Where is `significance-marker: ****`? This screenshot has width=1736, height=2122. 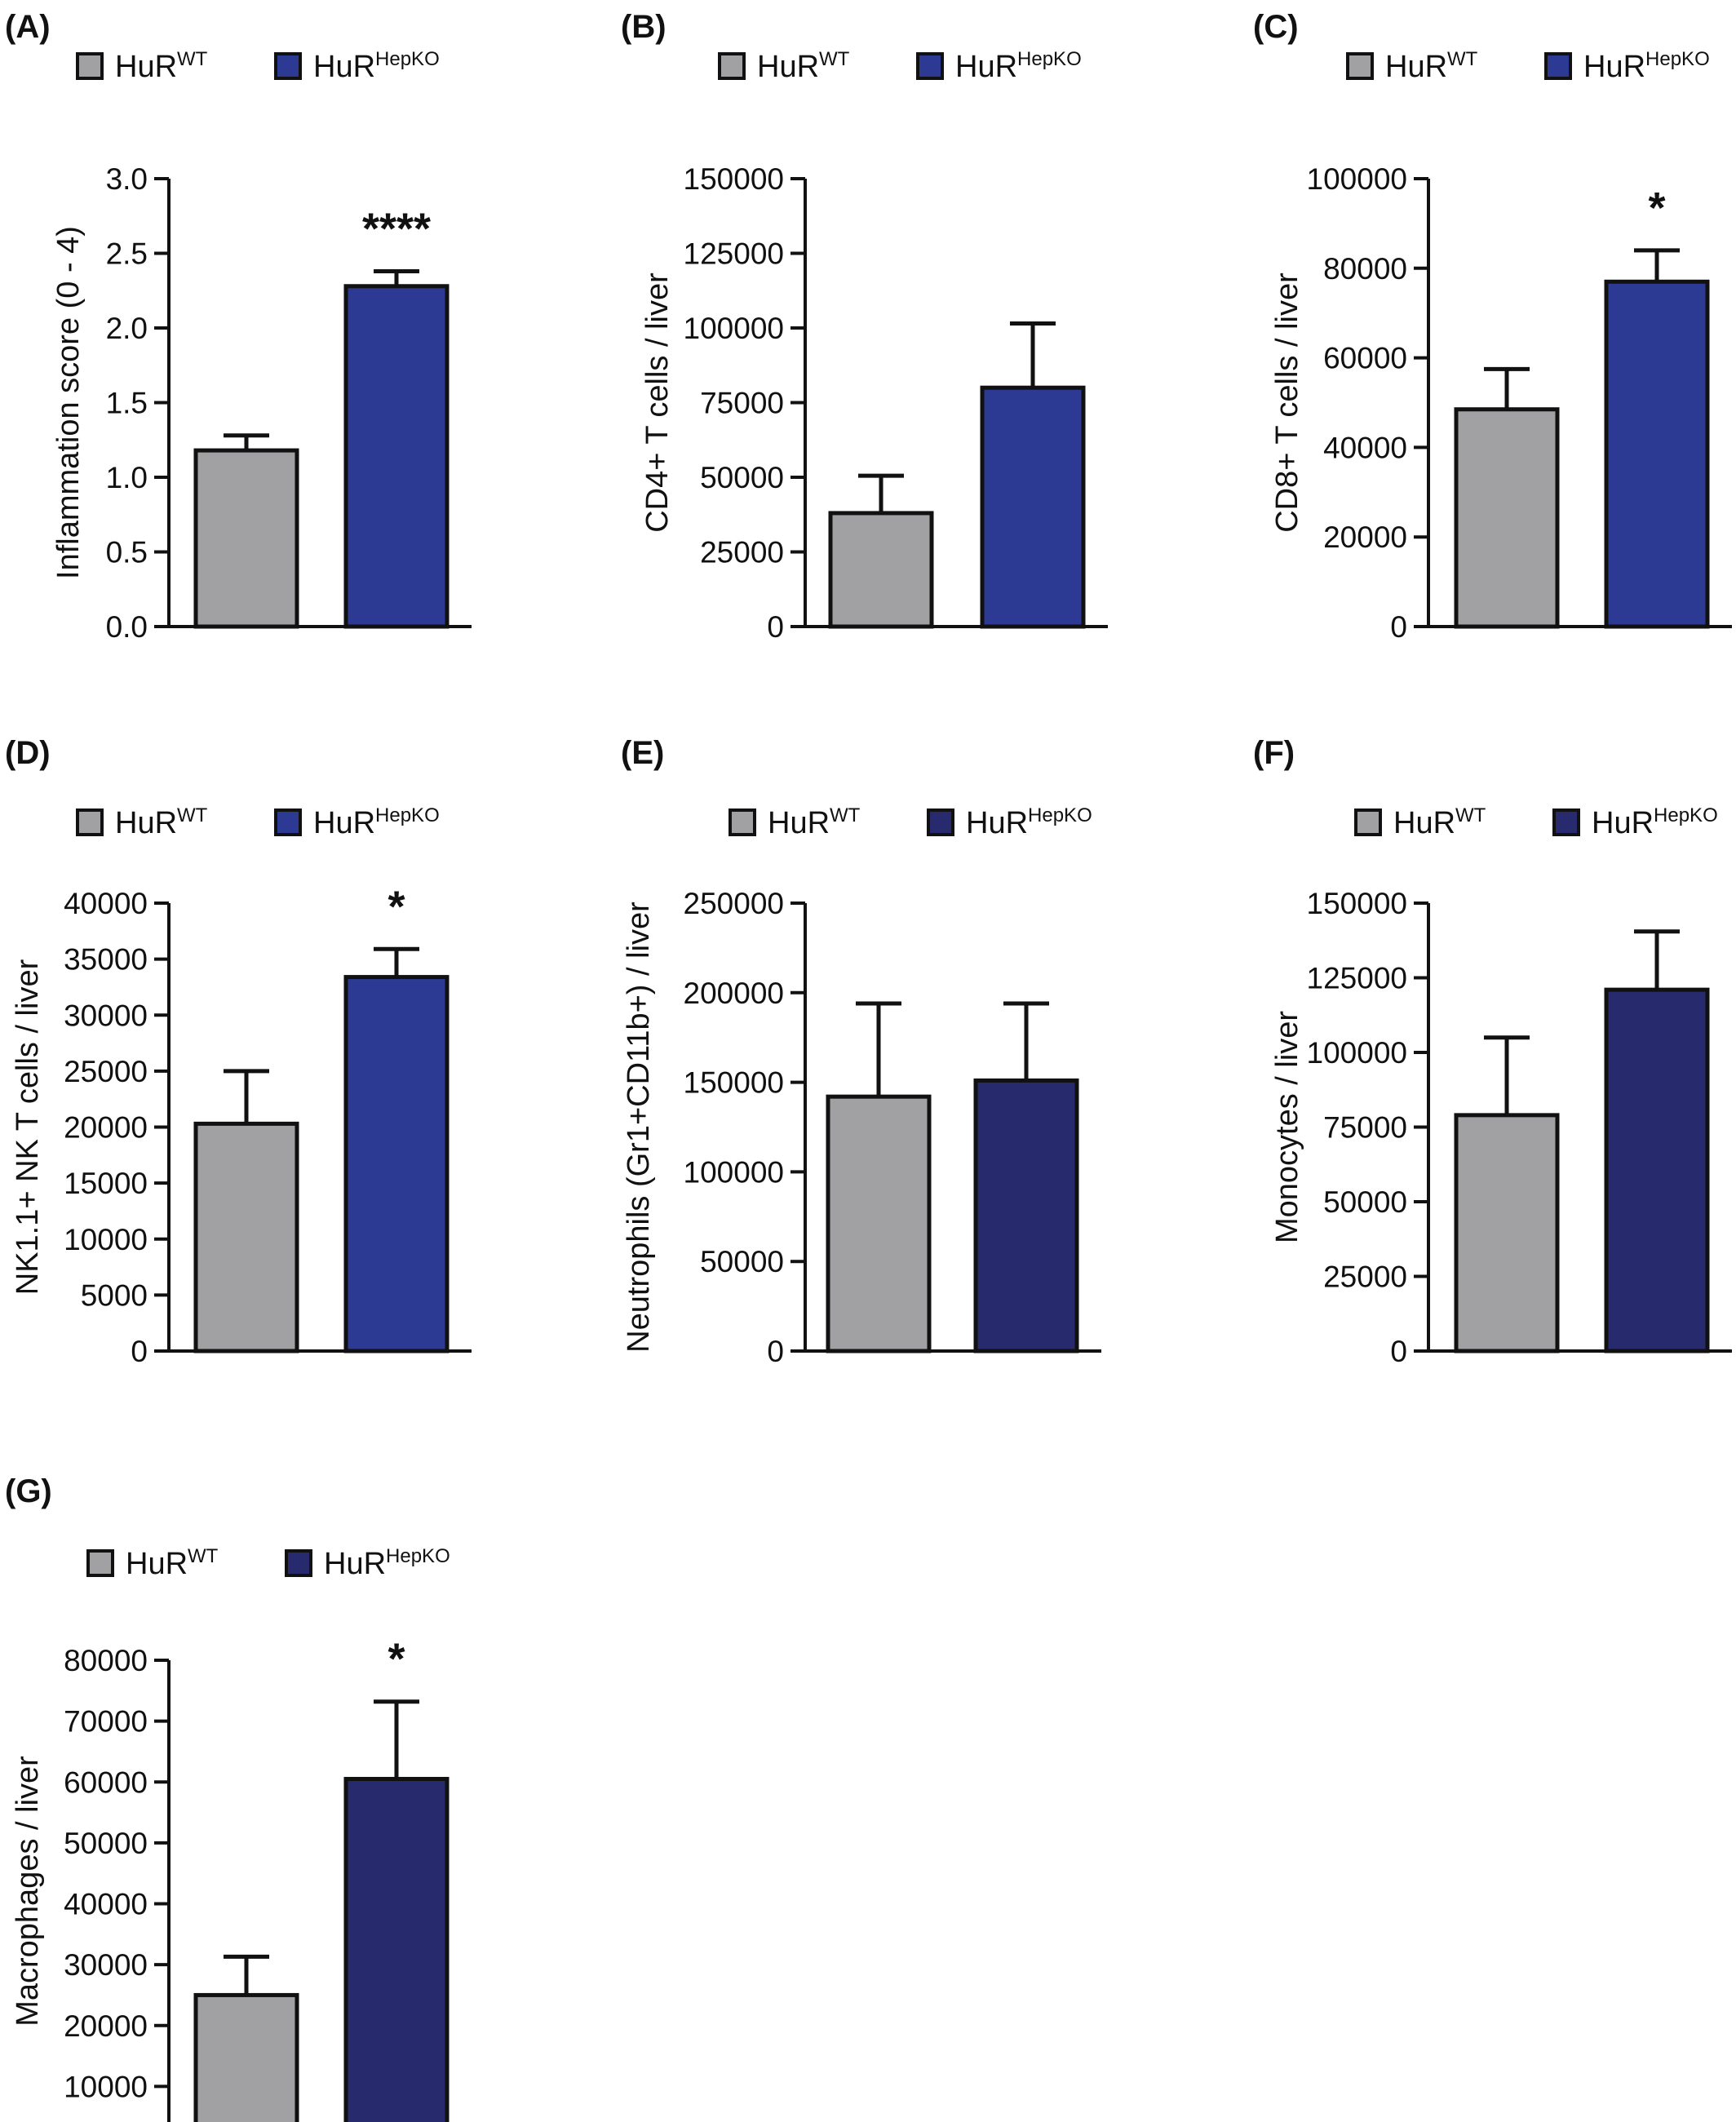
significance-marker: **** is located at coordinates (396, 228).